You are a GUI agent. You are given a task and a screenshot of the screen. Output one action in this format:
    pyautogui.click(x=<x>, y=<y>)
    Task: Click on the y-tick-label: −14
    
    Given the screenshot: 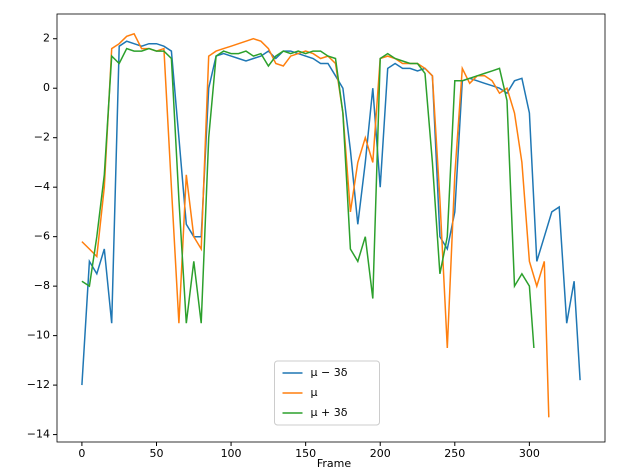 What is the action you would take?
    pyautogui.click(x=38, y=434)
    